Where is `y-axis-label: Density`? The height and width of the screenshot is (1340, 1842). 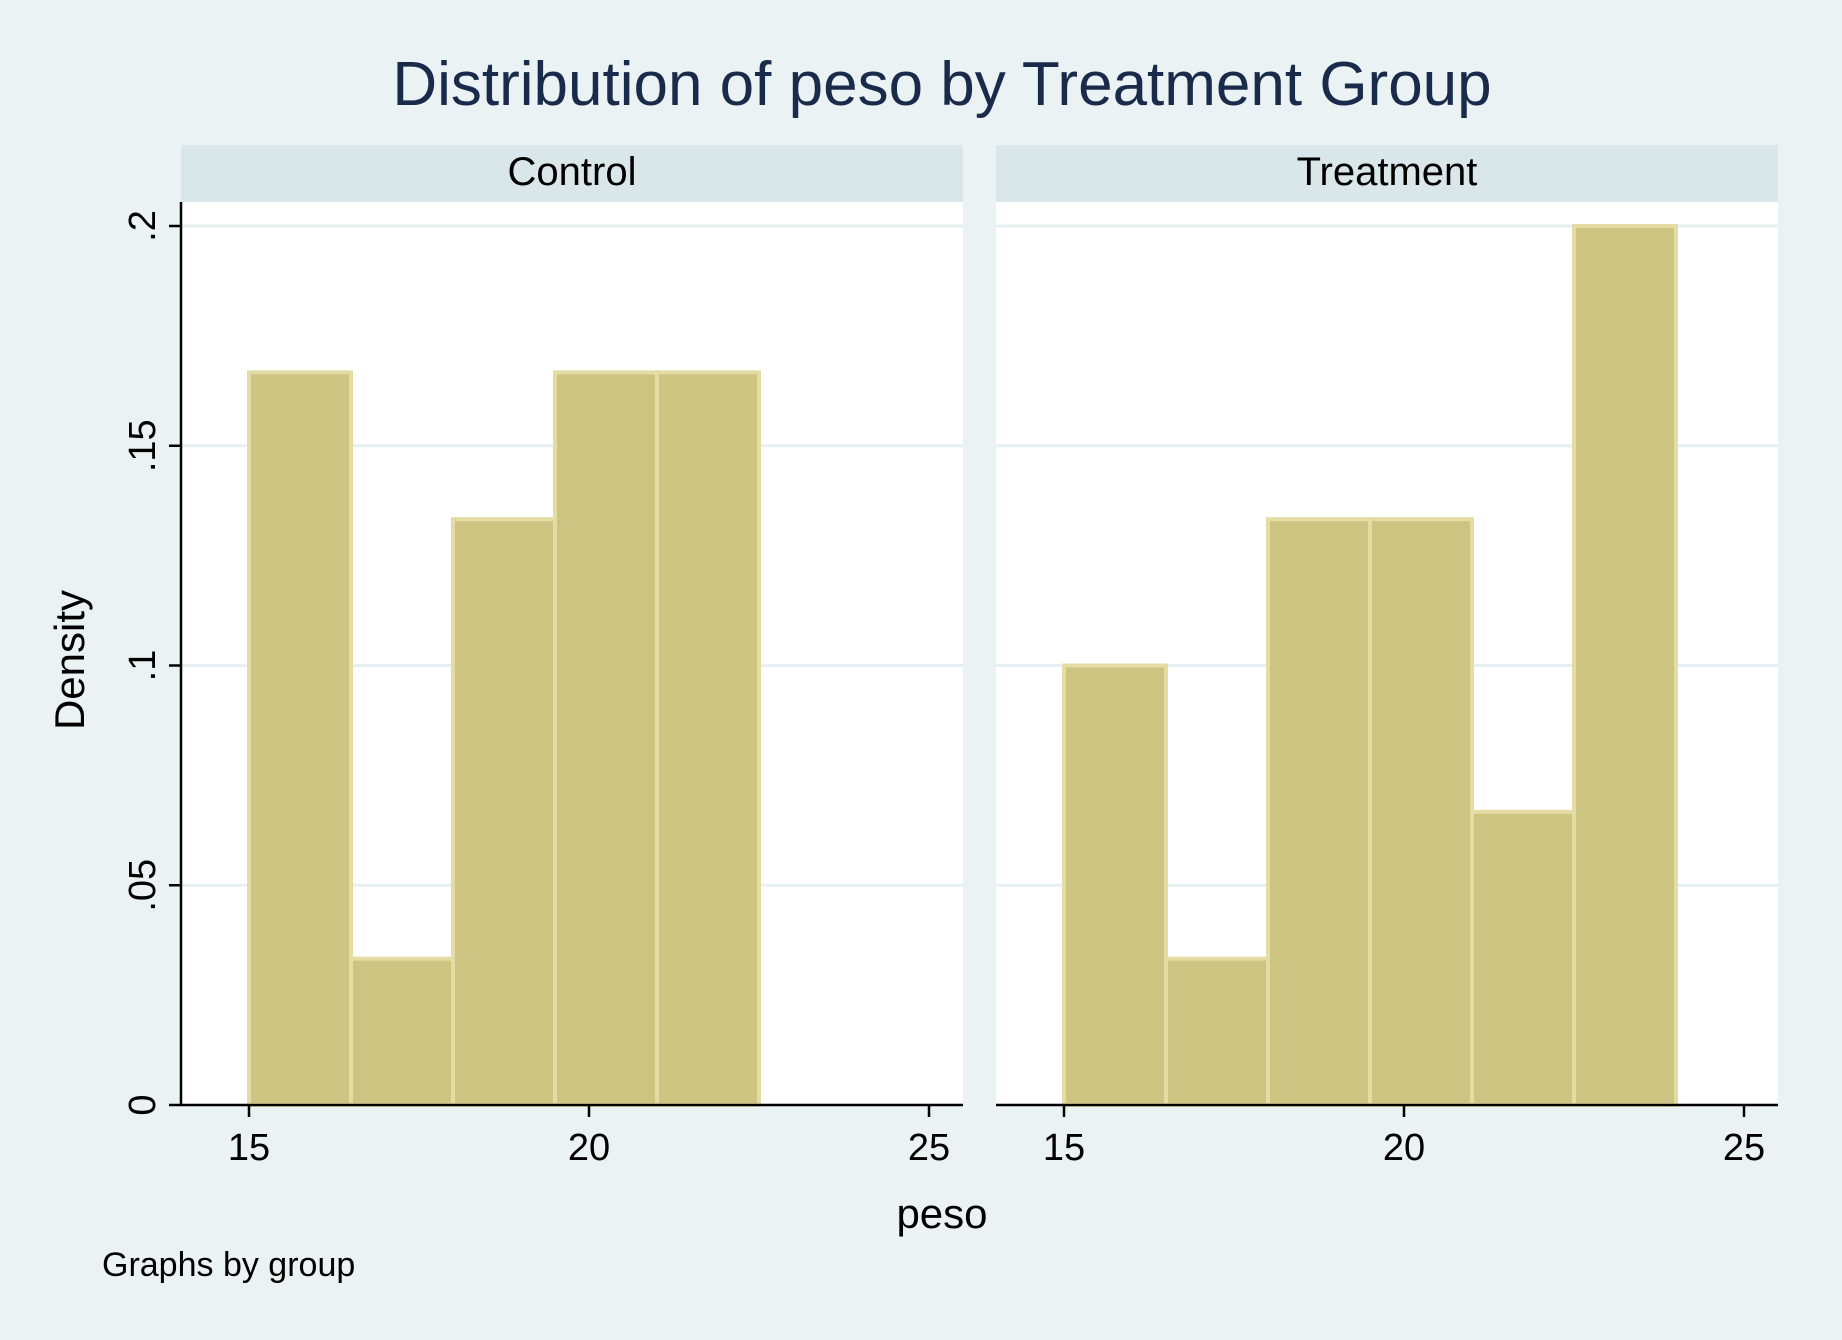 y-axis-label: Density is located at coordinates (69, 660).